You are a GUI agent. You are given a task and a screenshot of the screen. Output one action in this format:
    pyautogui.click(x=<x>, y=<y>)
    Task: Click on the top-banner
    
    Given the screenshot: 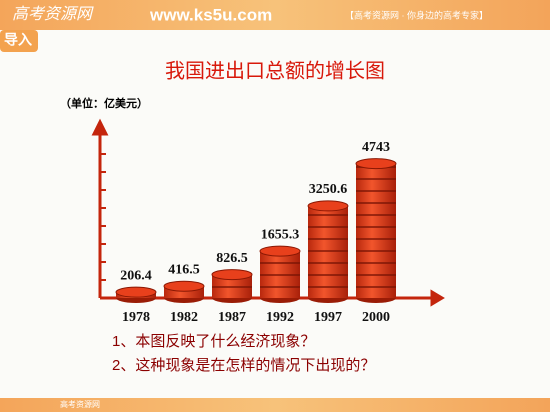 What is the action you would take?
    pyautogui.click(x=275, y=15)
    